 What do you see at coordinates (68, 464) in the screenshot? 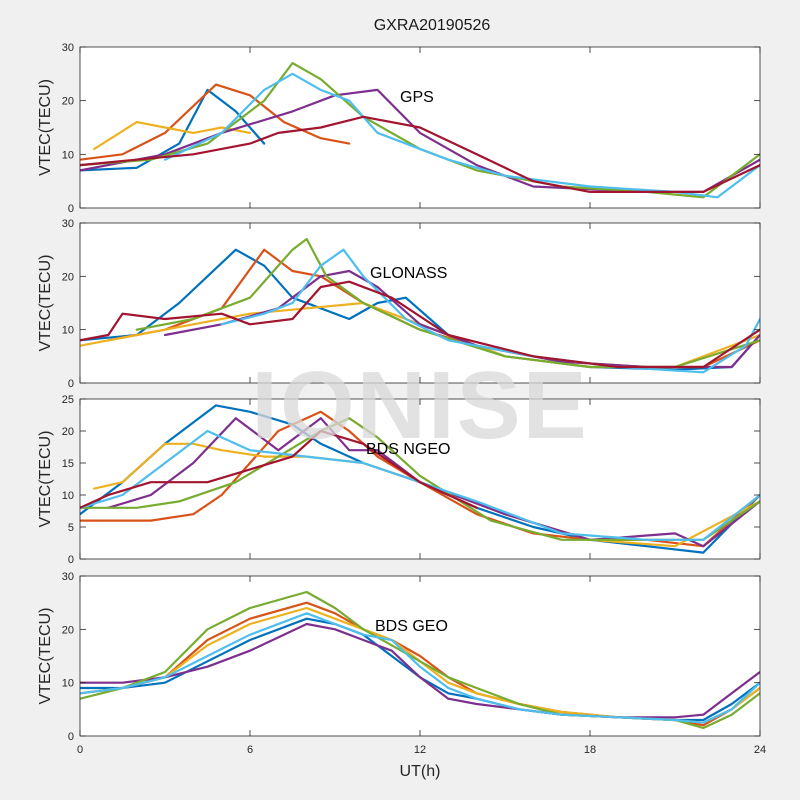
I see `y-tick-label: 15` at bounding box center [68, 464].